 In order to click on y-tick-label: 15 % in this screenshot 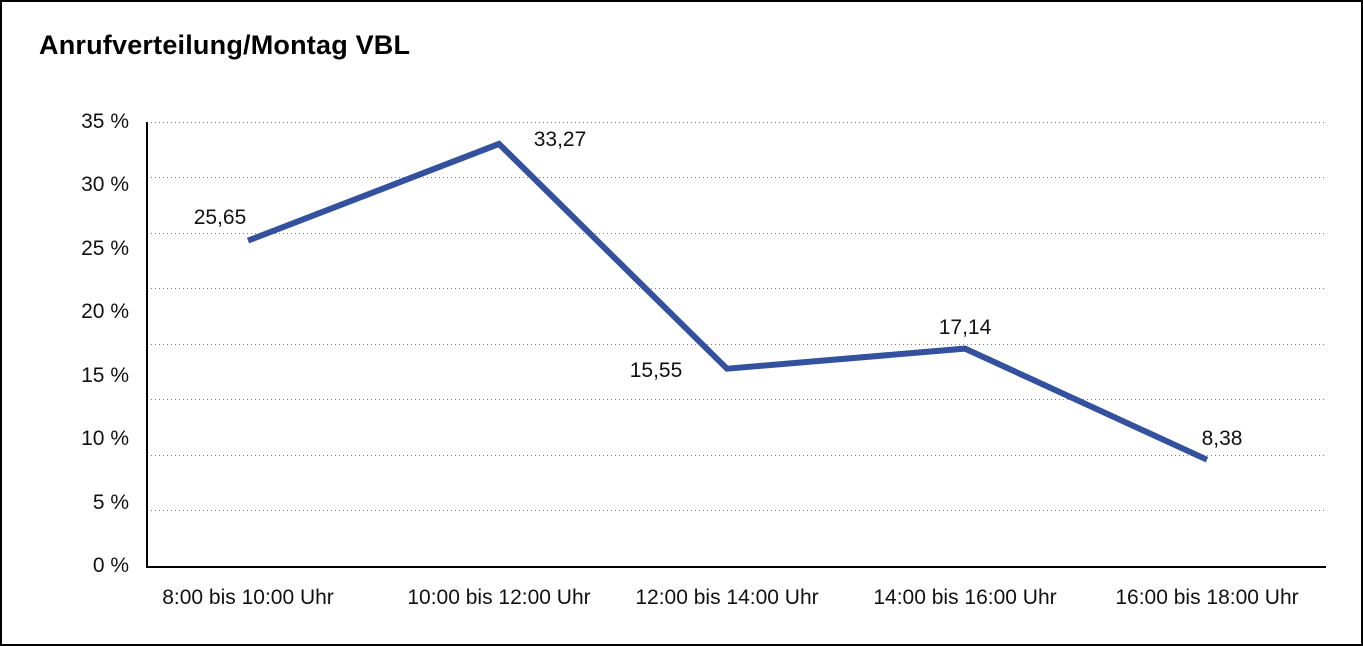, I will do `click(105, 375)`.